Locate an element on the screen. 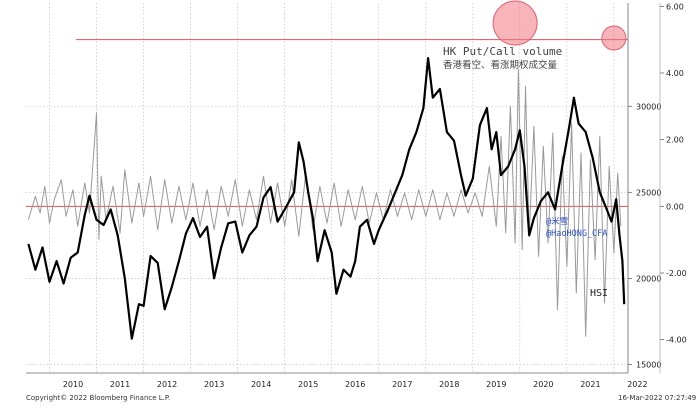  outer-tick-label: 30000 is located at coordinates (648, 106).